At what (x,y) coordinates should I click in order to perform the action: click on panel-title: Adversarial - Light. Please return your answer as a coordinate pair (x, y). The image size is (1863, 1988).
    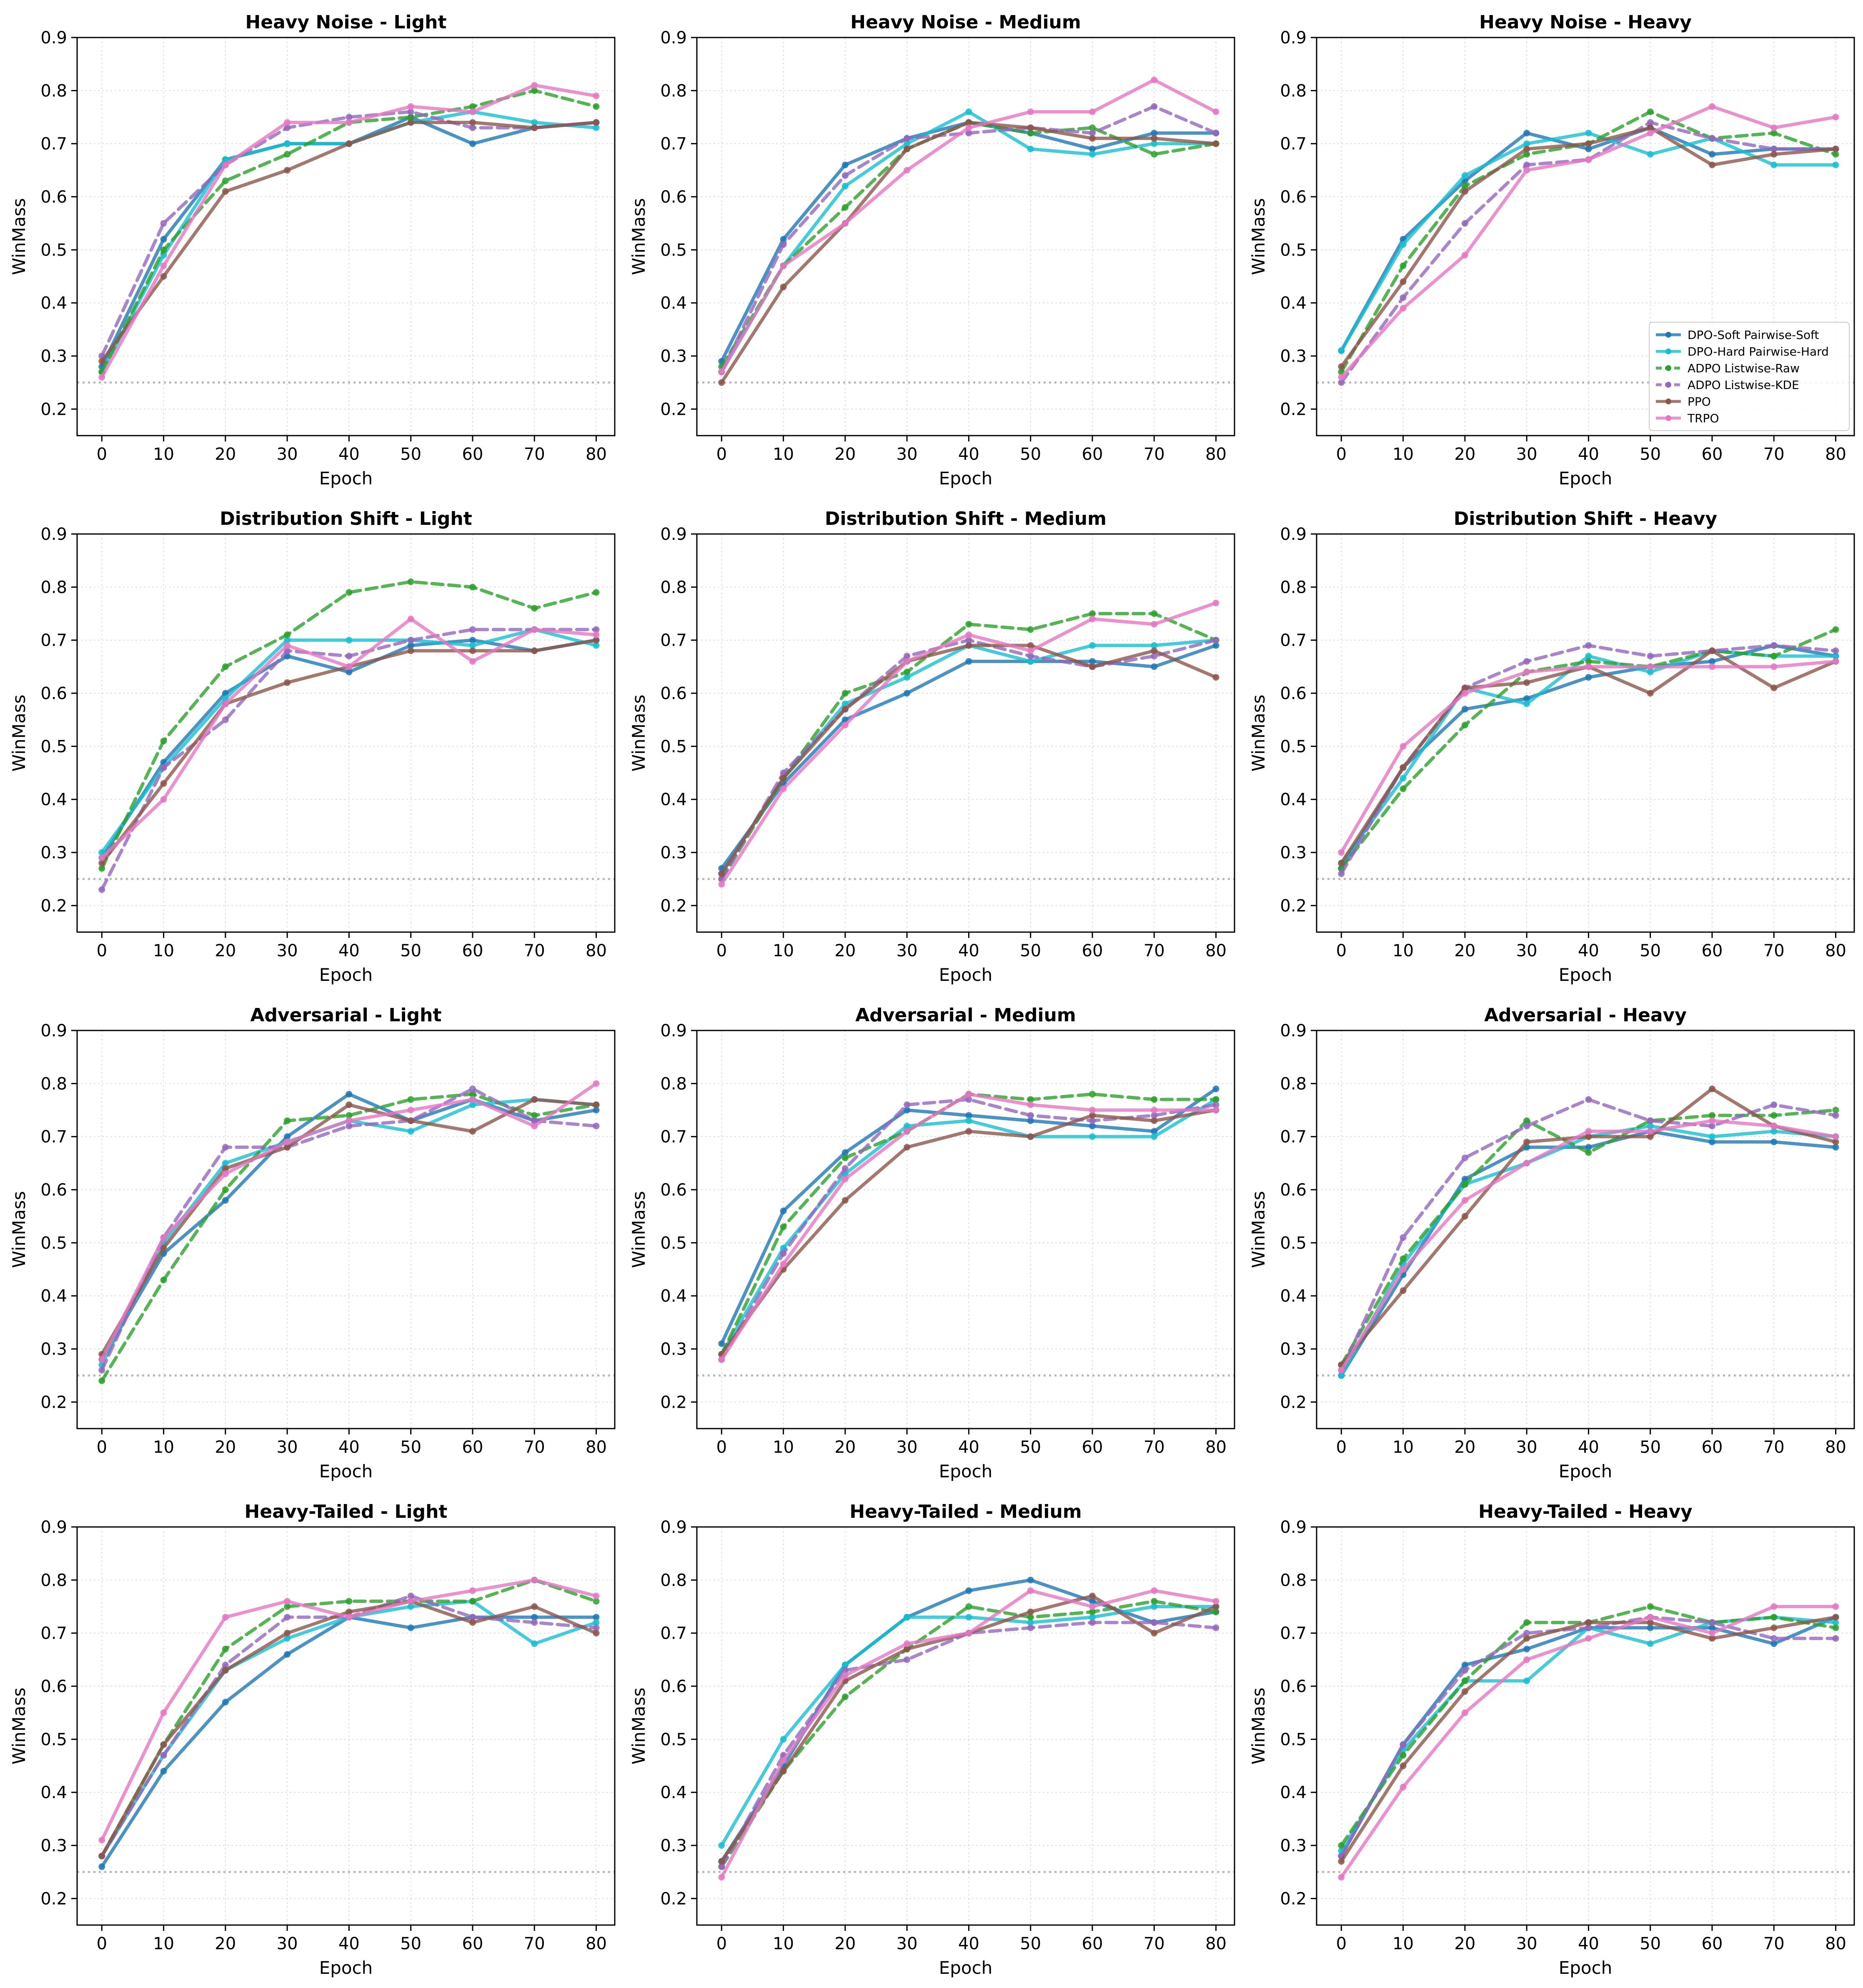
    Looking at the image, I should click on (345, 1015).